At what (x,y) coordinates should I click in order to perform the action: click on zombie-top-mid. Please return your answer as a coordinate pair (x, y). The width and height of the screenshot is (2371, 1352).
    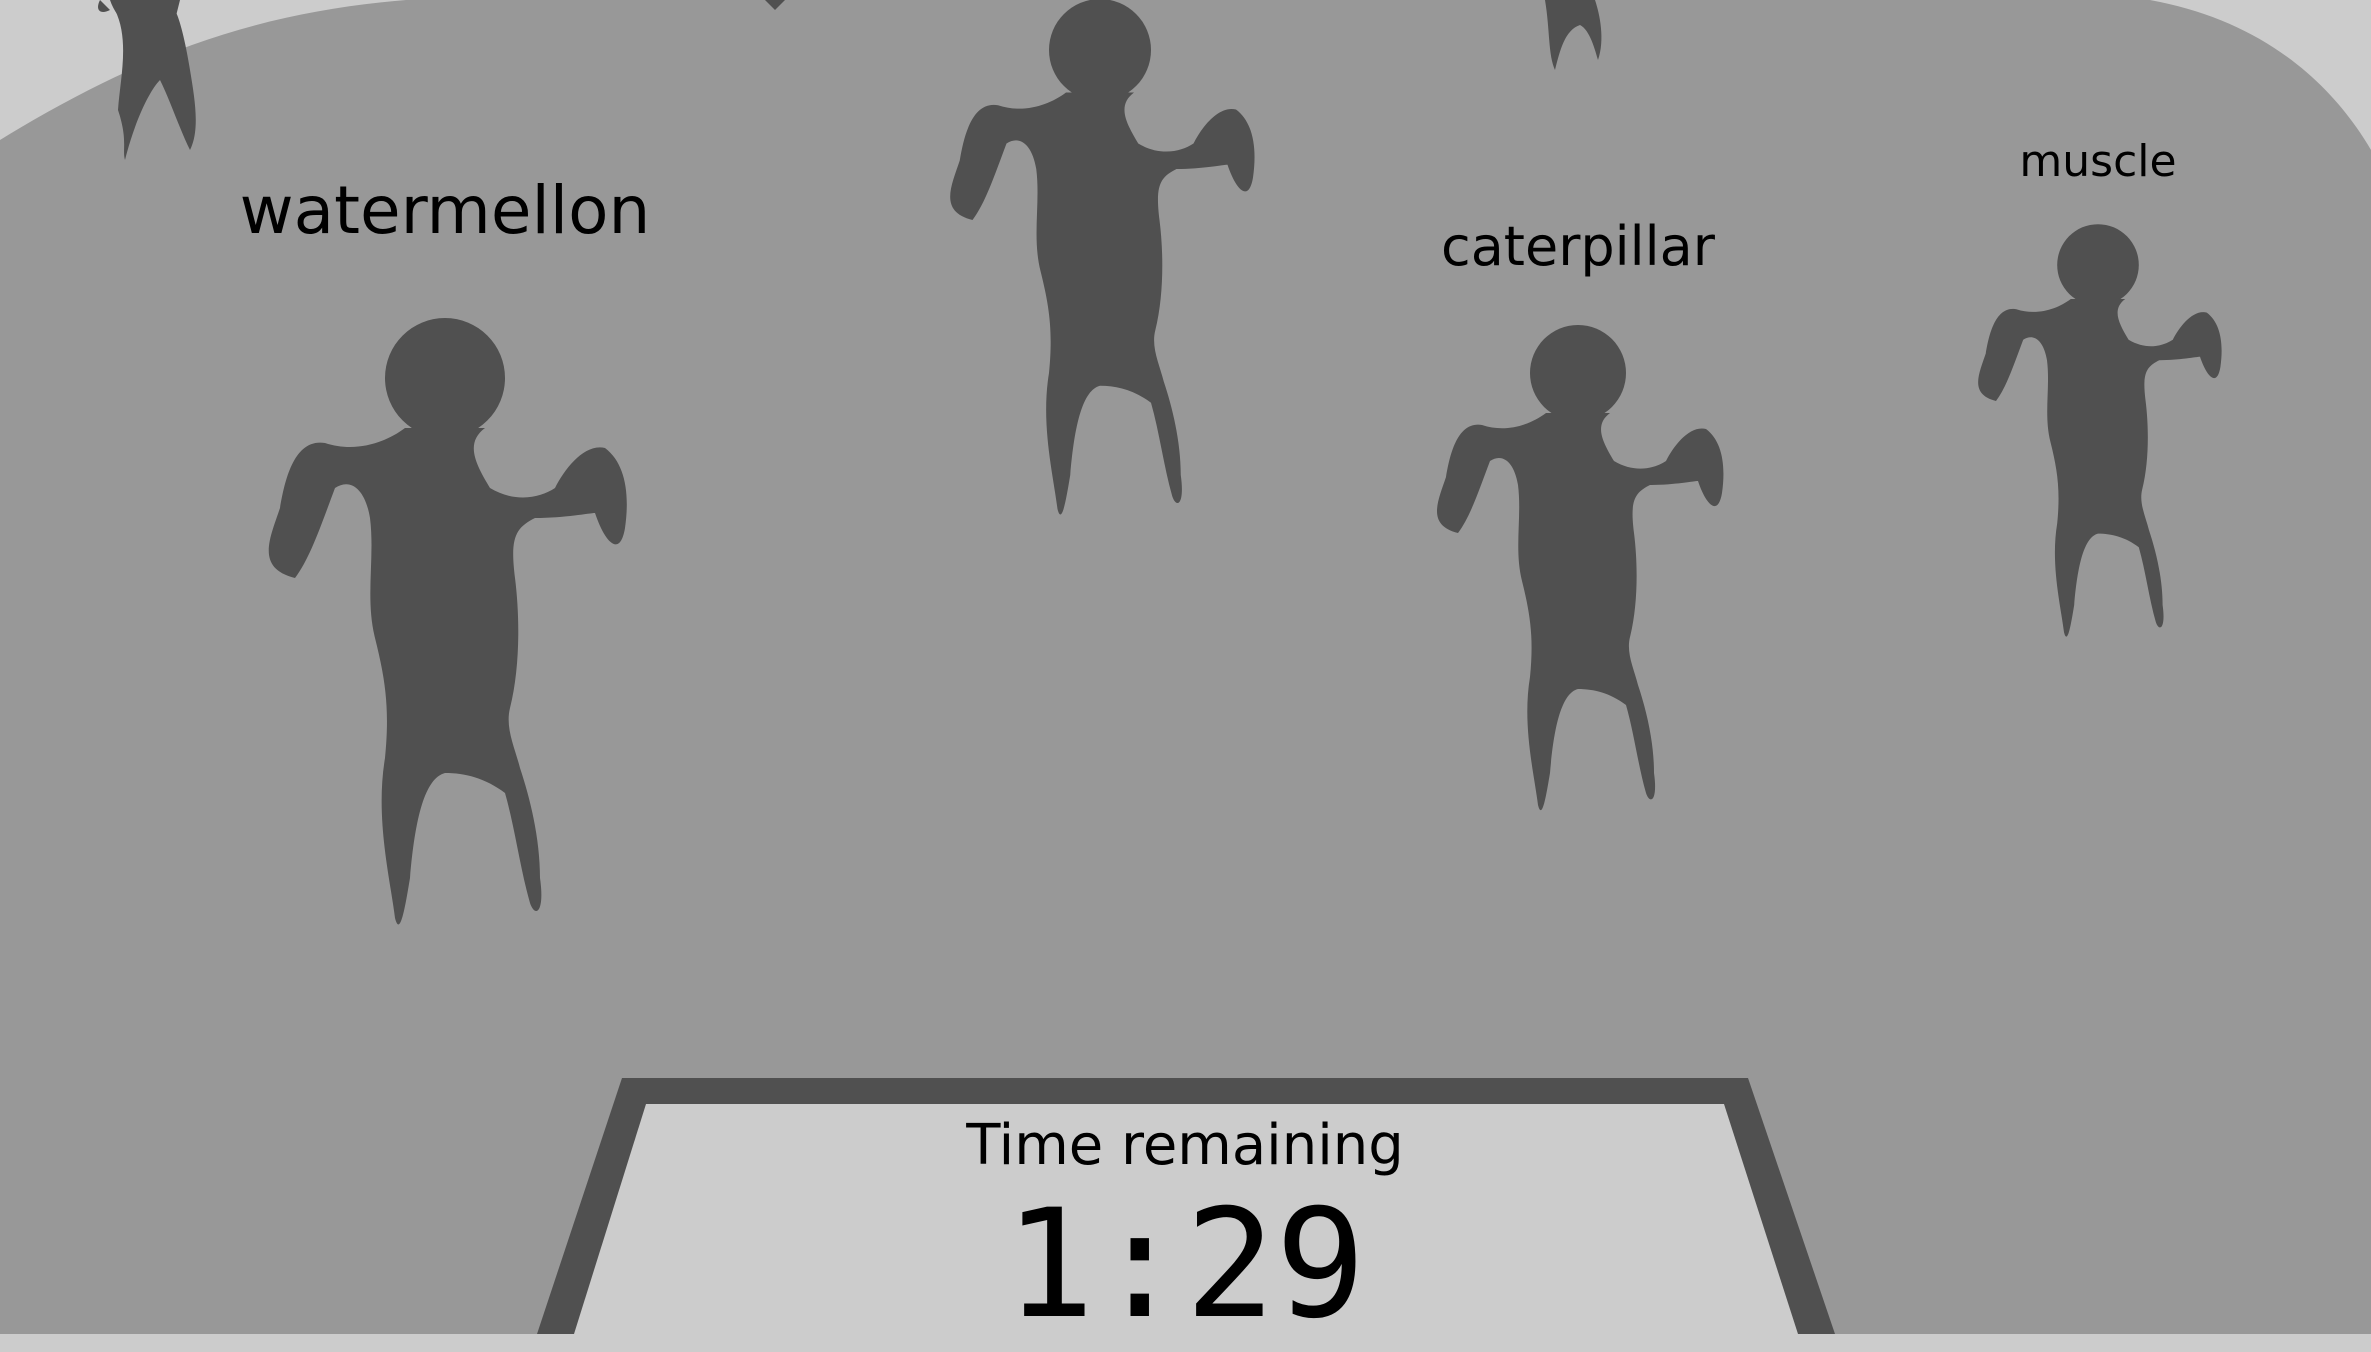
    Looking at the image, I should click on (775, 5).